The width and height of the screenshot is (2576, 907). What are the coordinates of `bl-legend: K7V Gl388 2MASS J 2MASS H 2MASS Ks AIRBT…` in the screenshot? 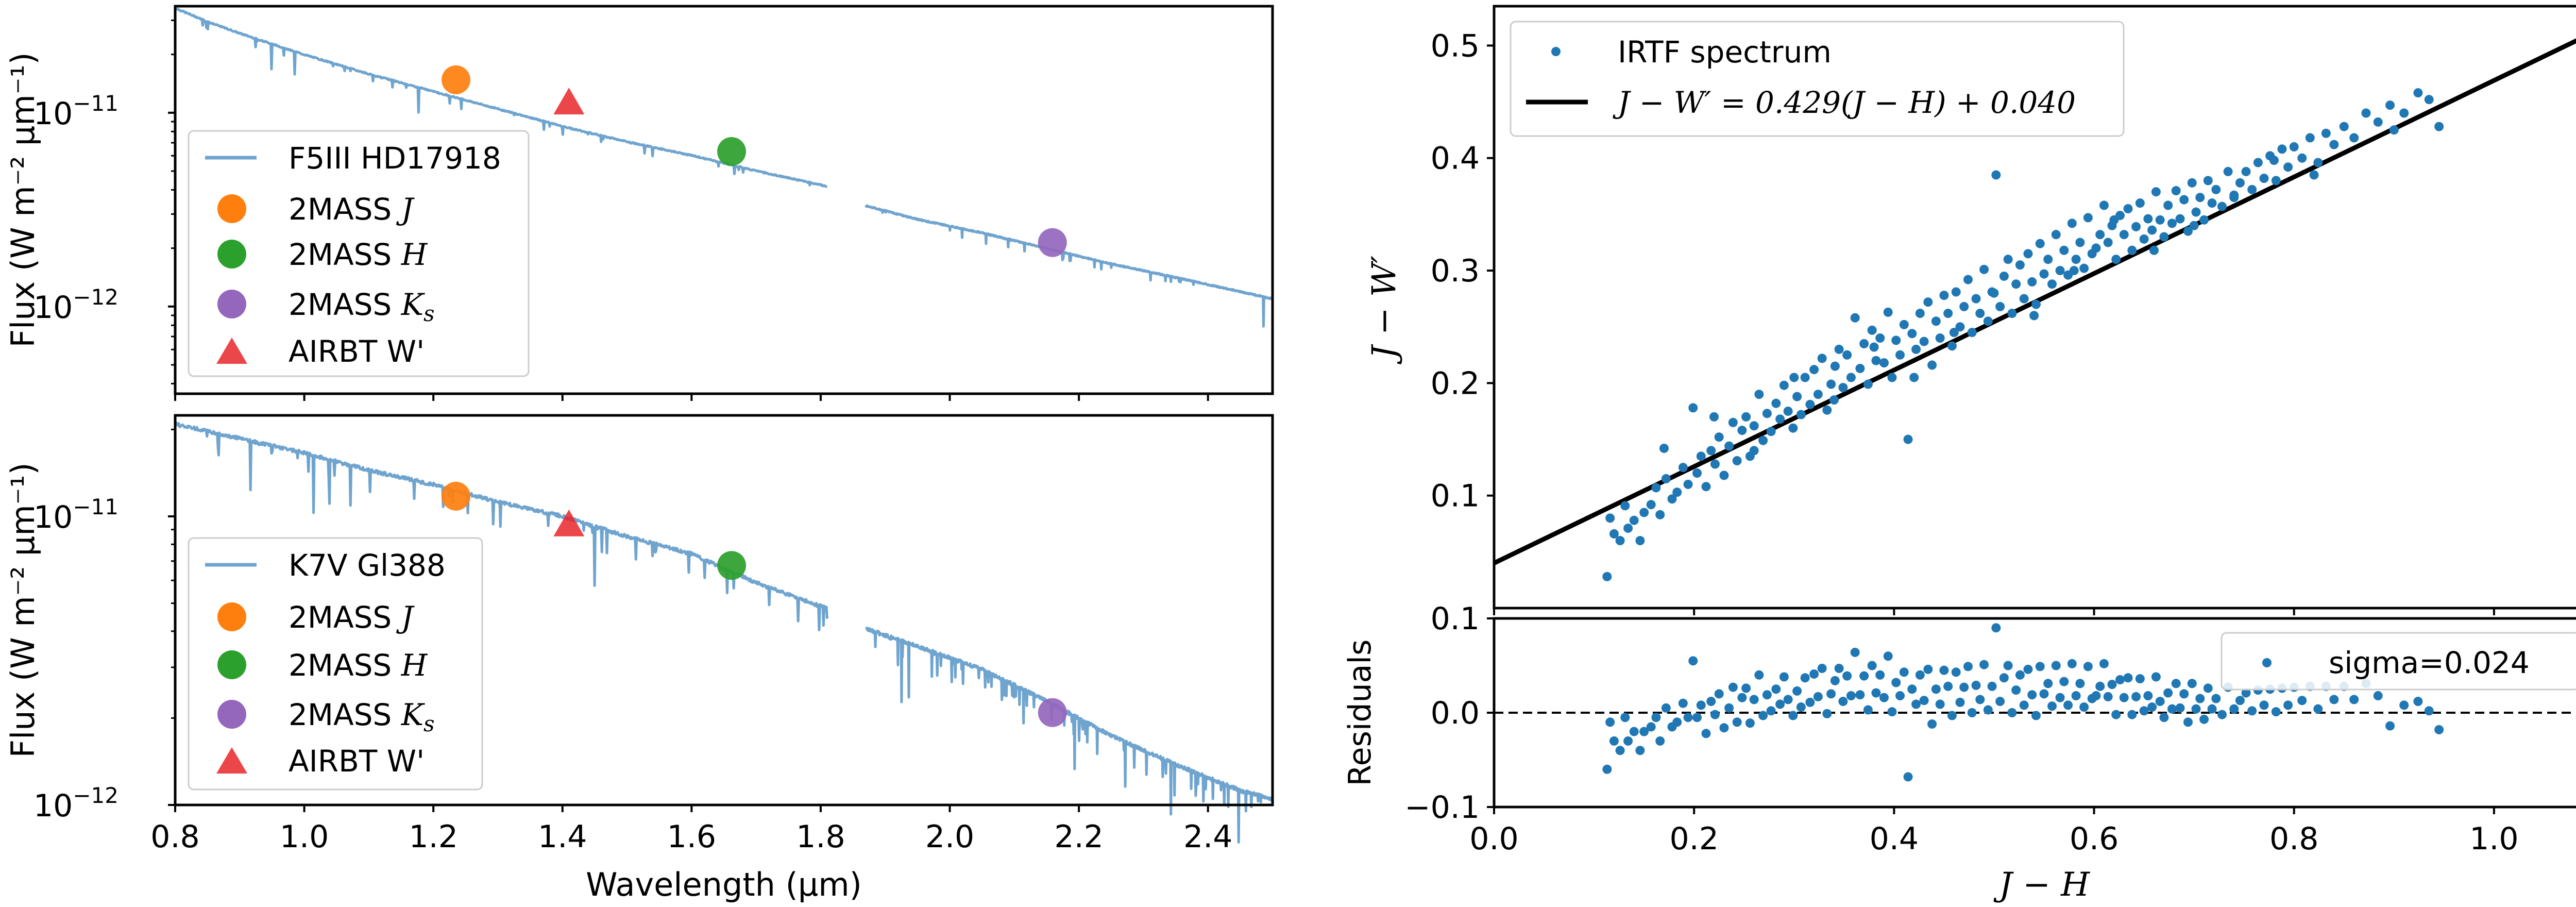 It's located at (335, 664).